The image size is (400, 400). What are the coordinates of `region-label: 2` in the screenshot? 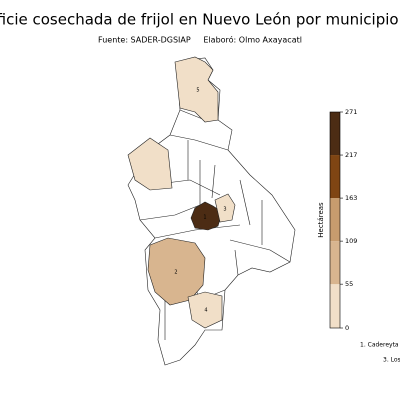 It's located at (175, 273).